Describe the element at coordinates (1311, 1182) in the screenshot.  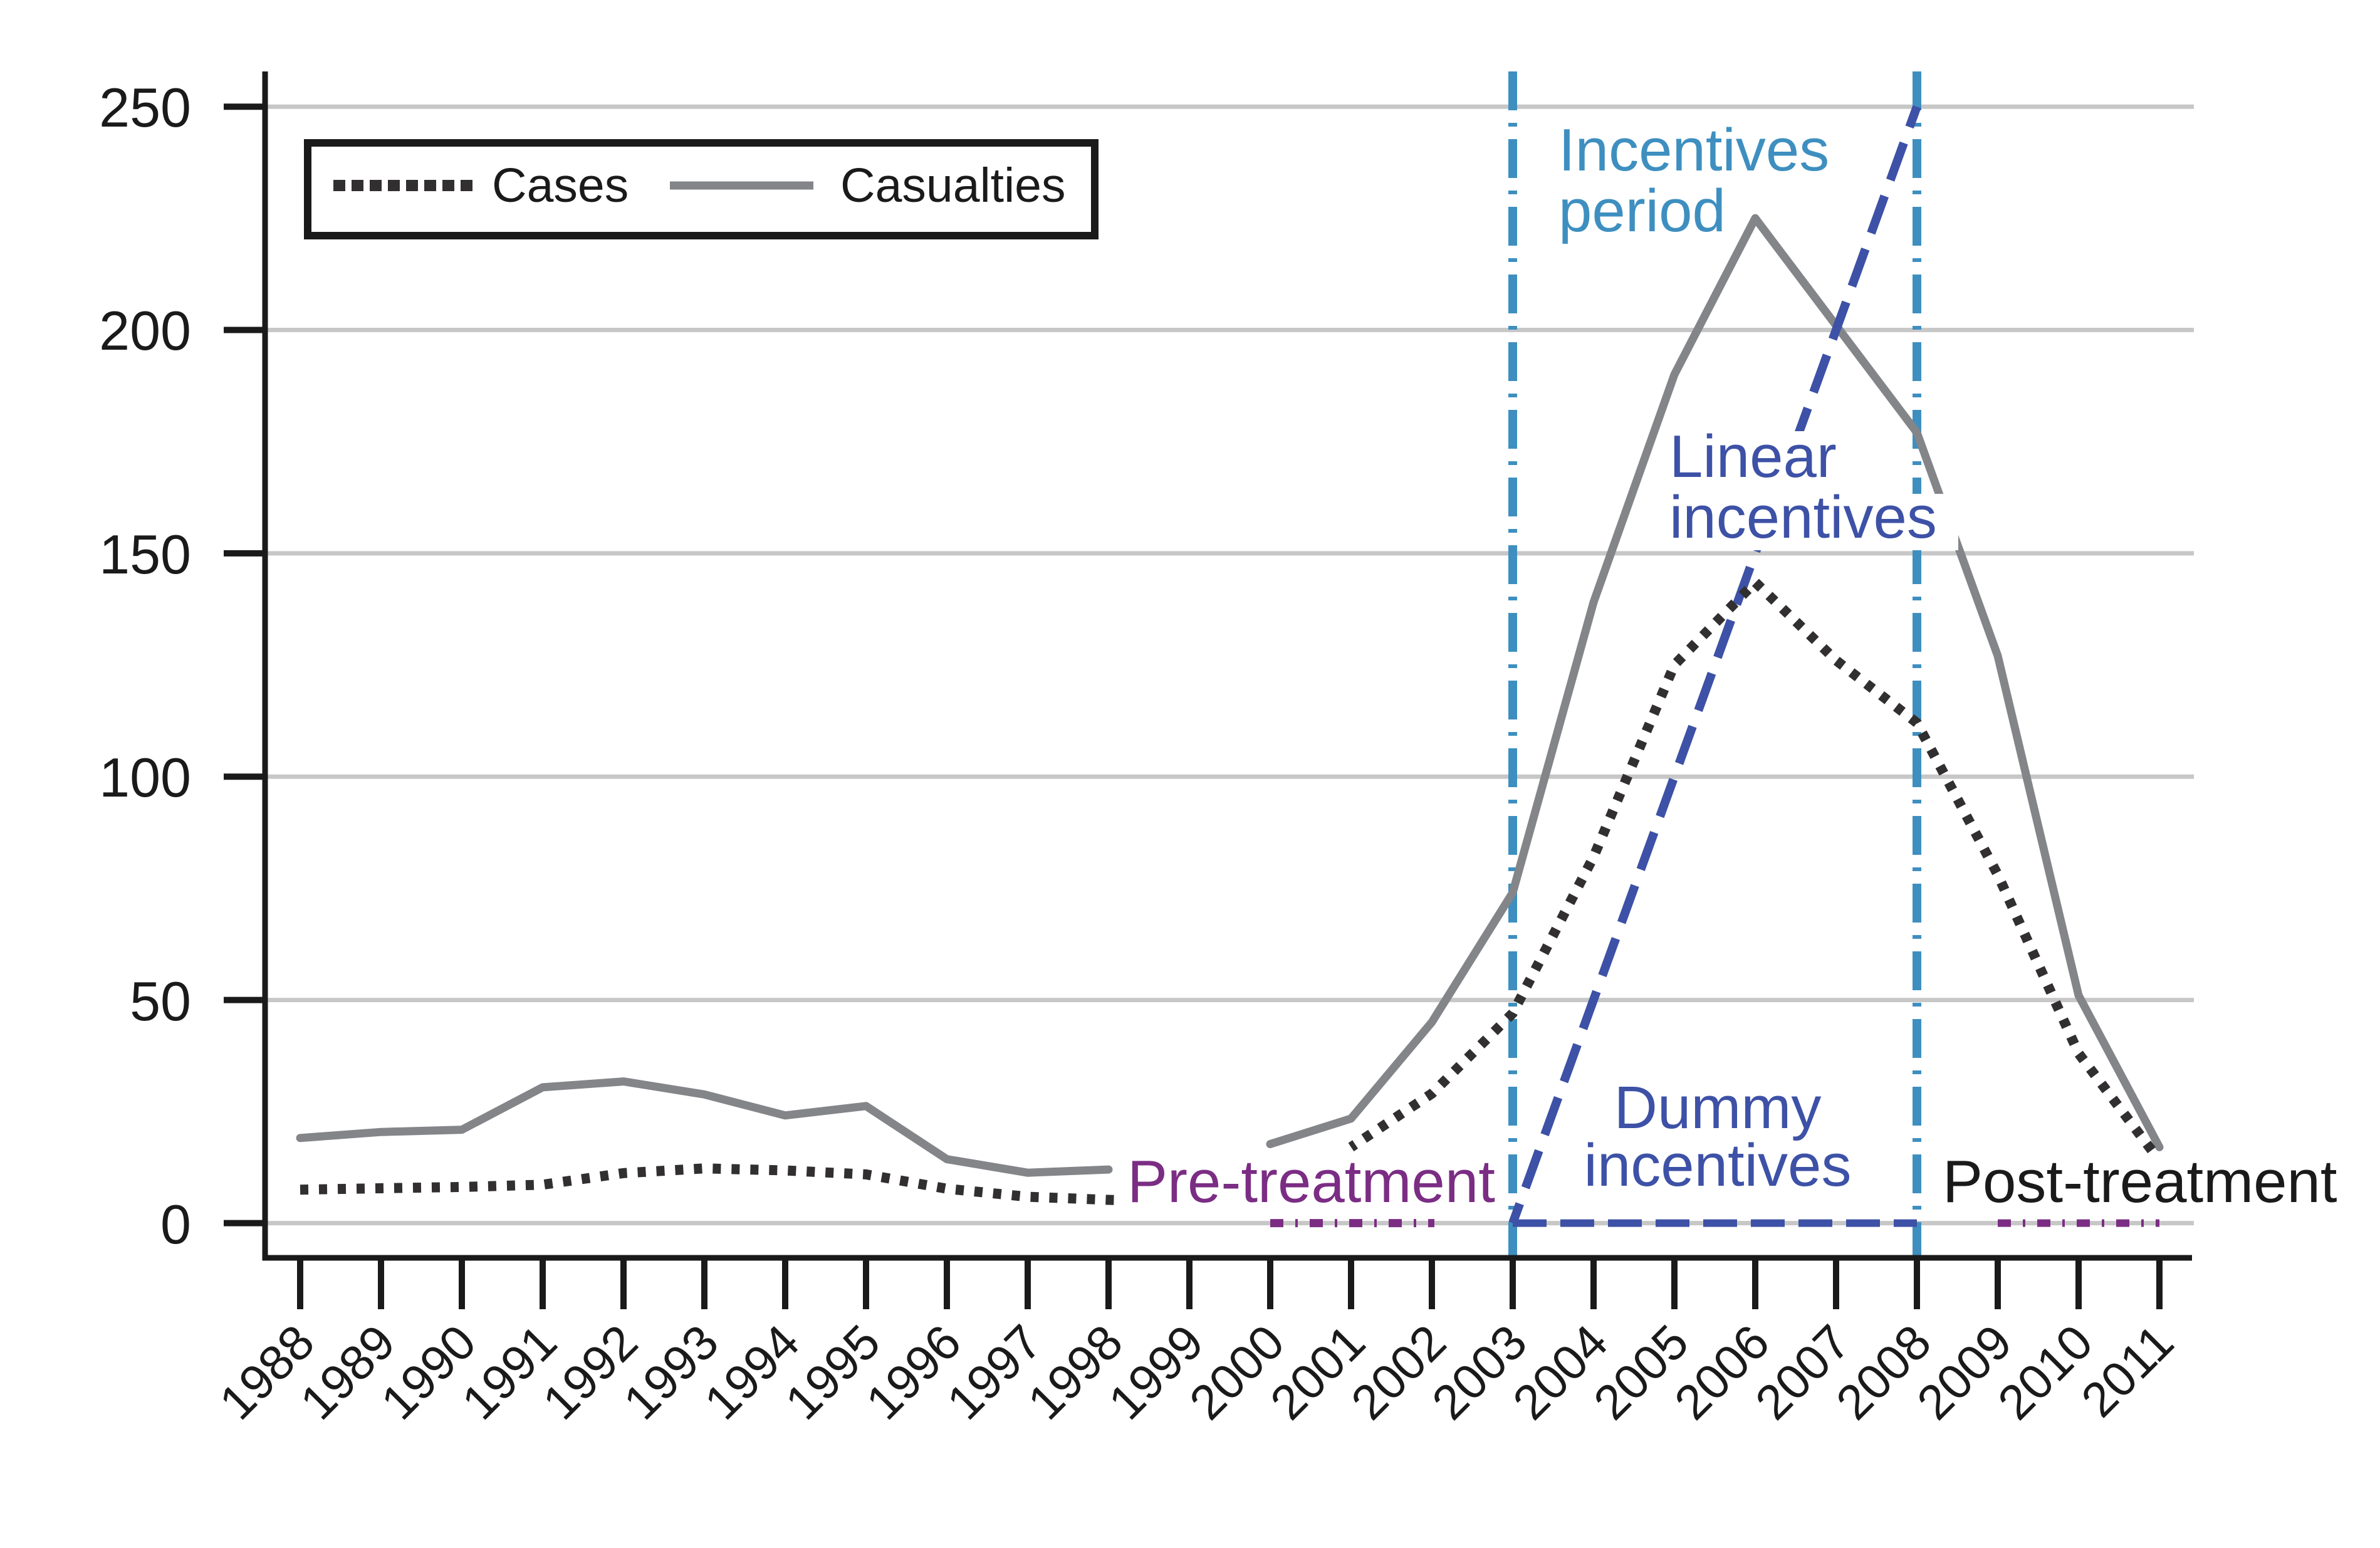
I see `svg-text: Pre-treatment` at that location.